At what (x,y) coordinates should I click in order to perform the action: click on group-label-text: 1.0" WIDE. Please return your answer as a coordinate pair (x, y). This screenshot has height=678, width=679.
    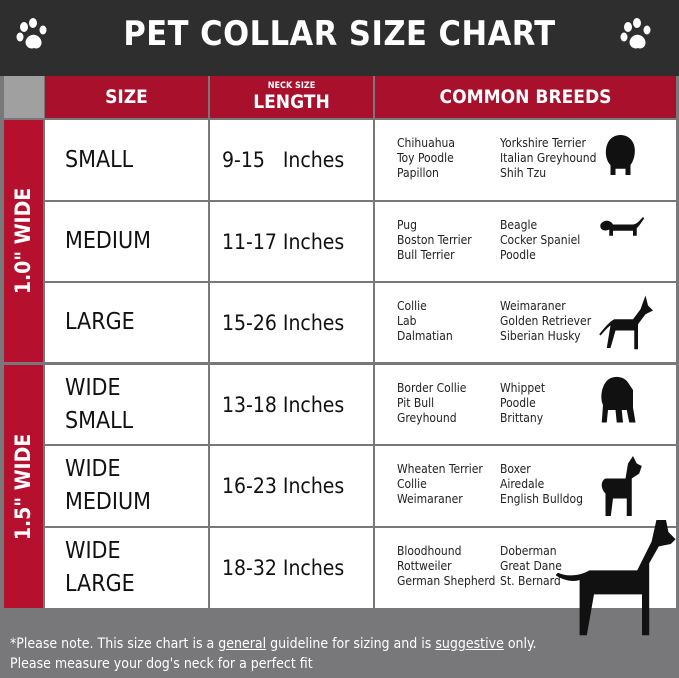
    Looking at the image, I should click on (23, 241).